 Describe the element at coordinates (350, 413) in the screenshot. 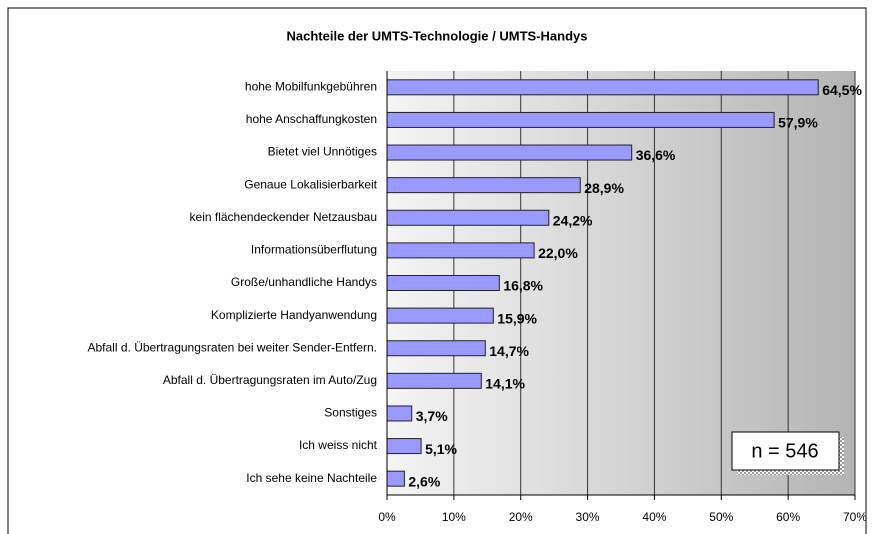

I see `y-tick-label: Sonstiges` at that location.